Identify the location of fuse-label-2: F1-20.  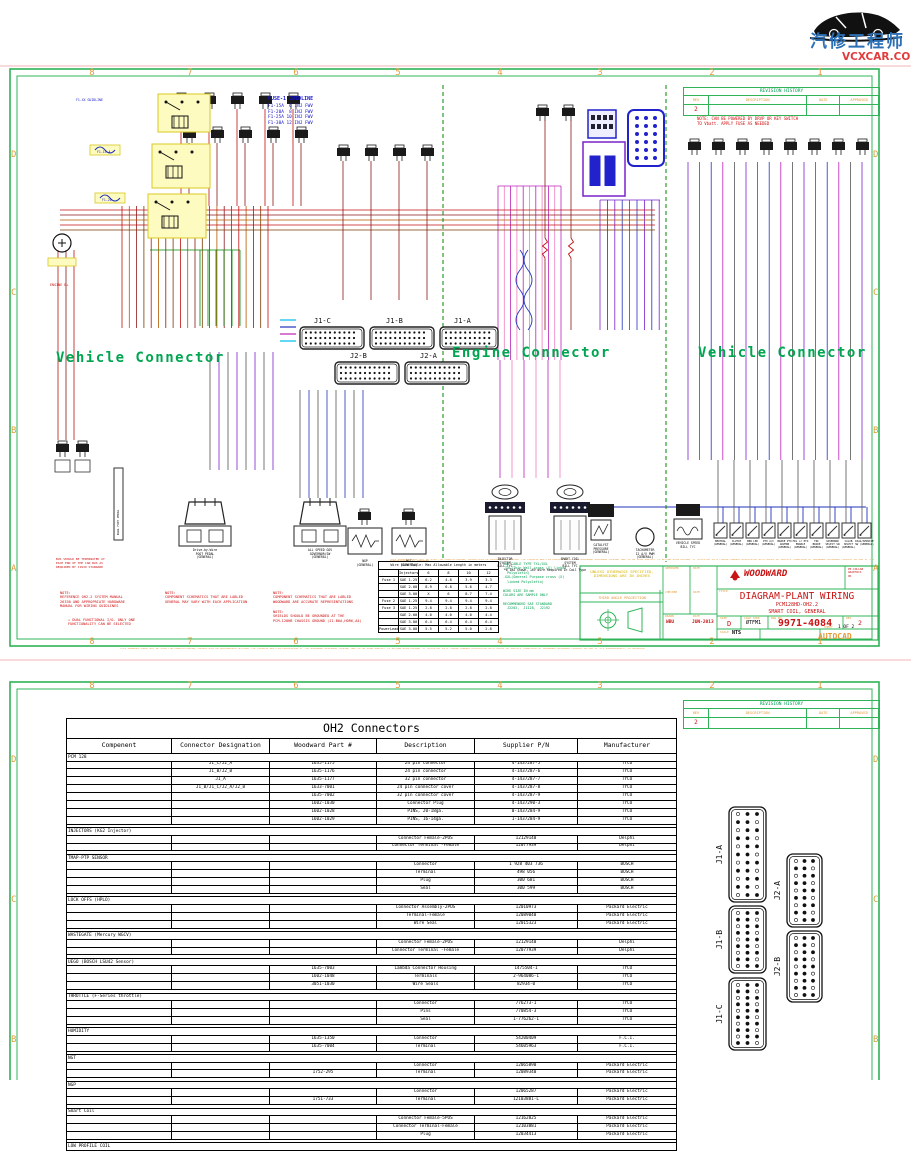
(107, 200).